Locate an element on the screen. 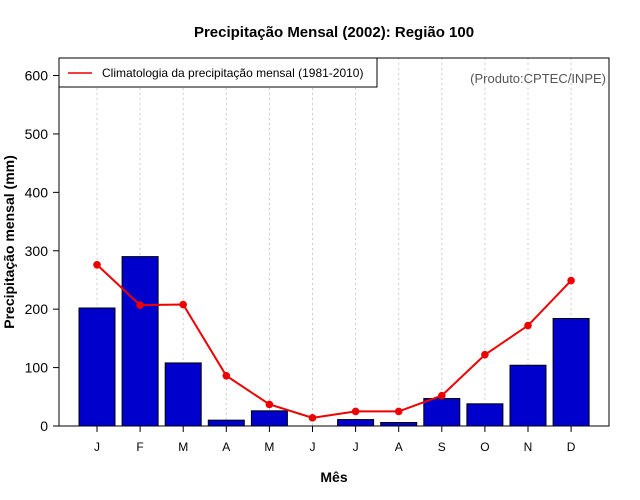 This screenshot has height=500, width=640. x-tick-label: S is located at coordinates (442, 447).